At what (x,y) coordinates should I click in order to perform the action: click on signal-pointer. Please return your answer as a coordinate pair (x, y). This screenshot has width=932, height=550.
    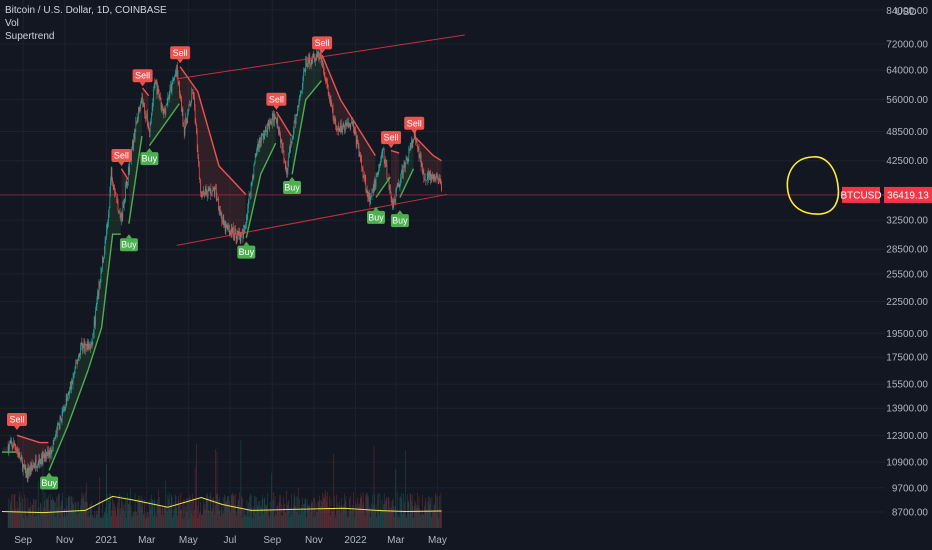
    Looking at the image, I should click on (149, 150).